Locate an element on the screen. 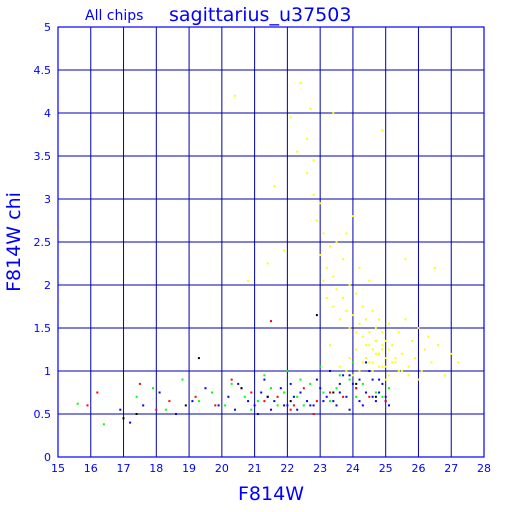 The image size is (512, 512). x-tick-label: 18 is located at coordinates (156, 468).